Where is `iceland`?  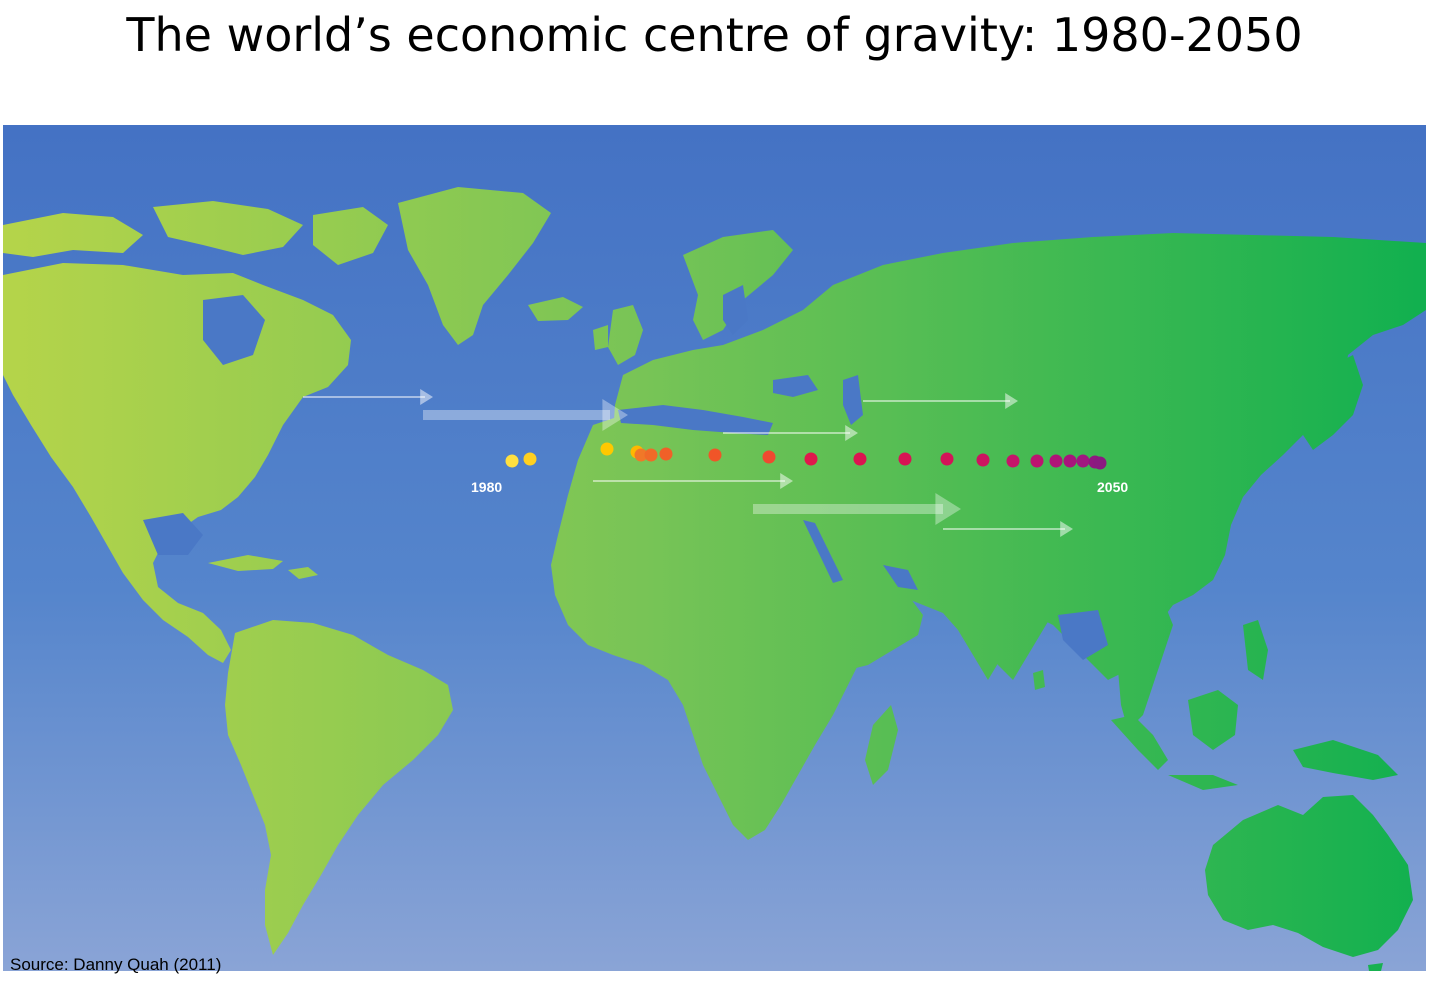 iceland is located at coordinates (555, 309).